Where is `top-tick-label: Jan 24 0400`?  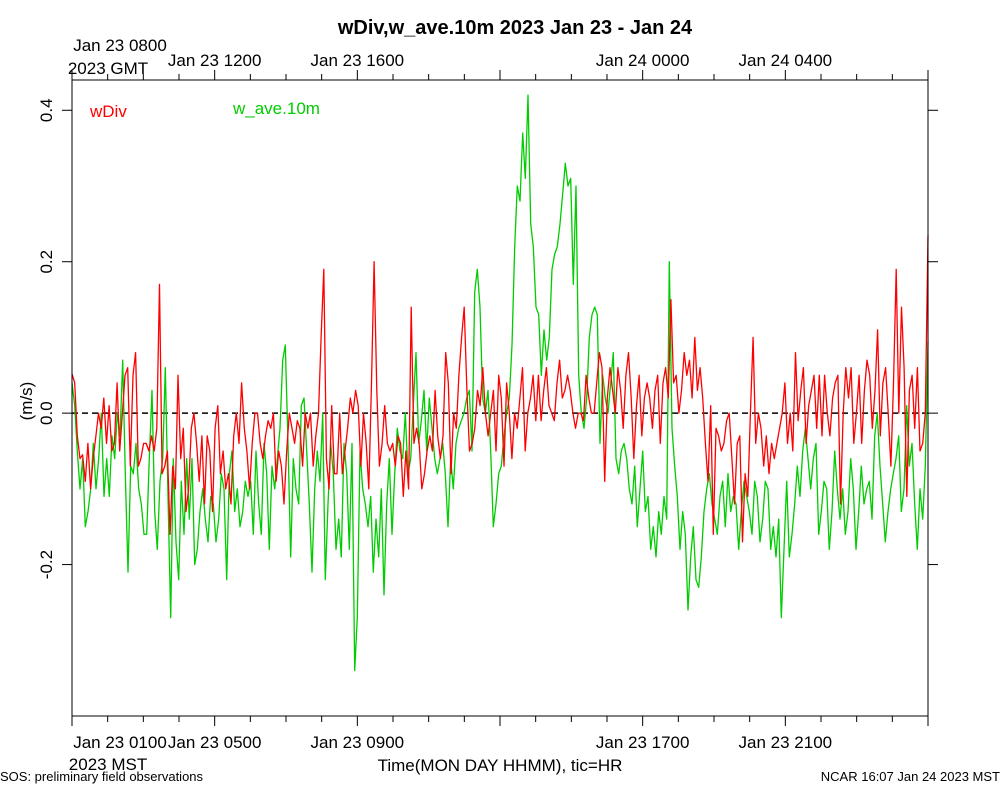
top-tick-label: Jan 24 0400 is located at coordinates (786, 60).